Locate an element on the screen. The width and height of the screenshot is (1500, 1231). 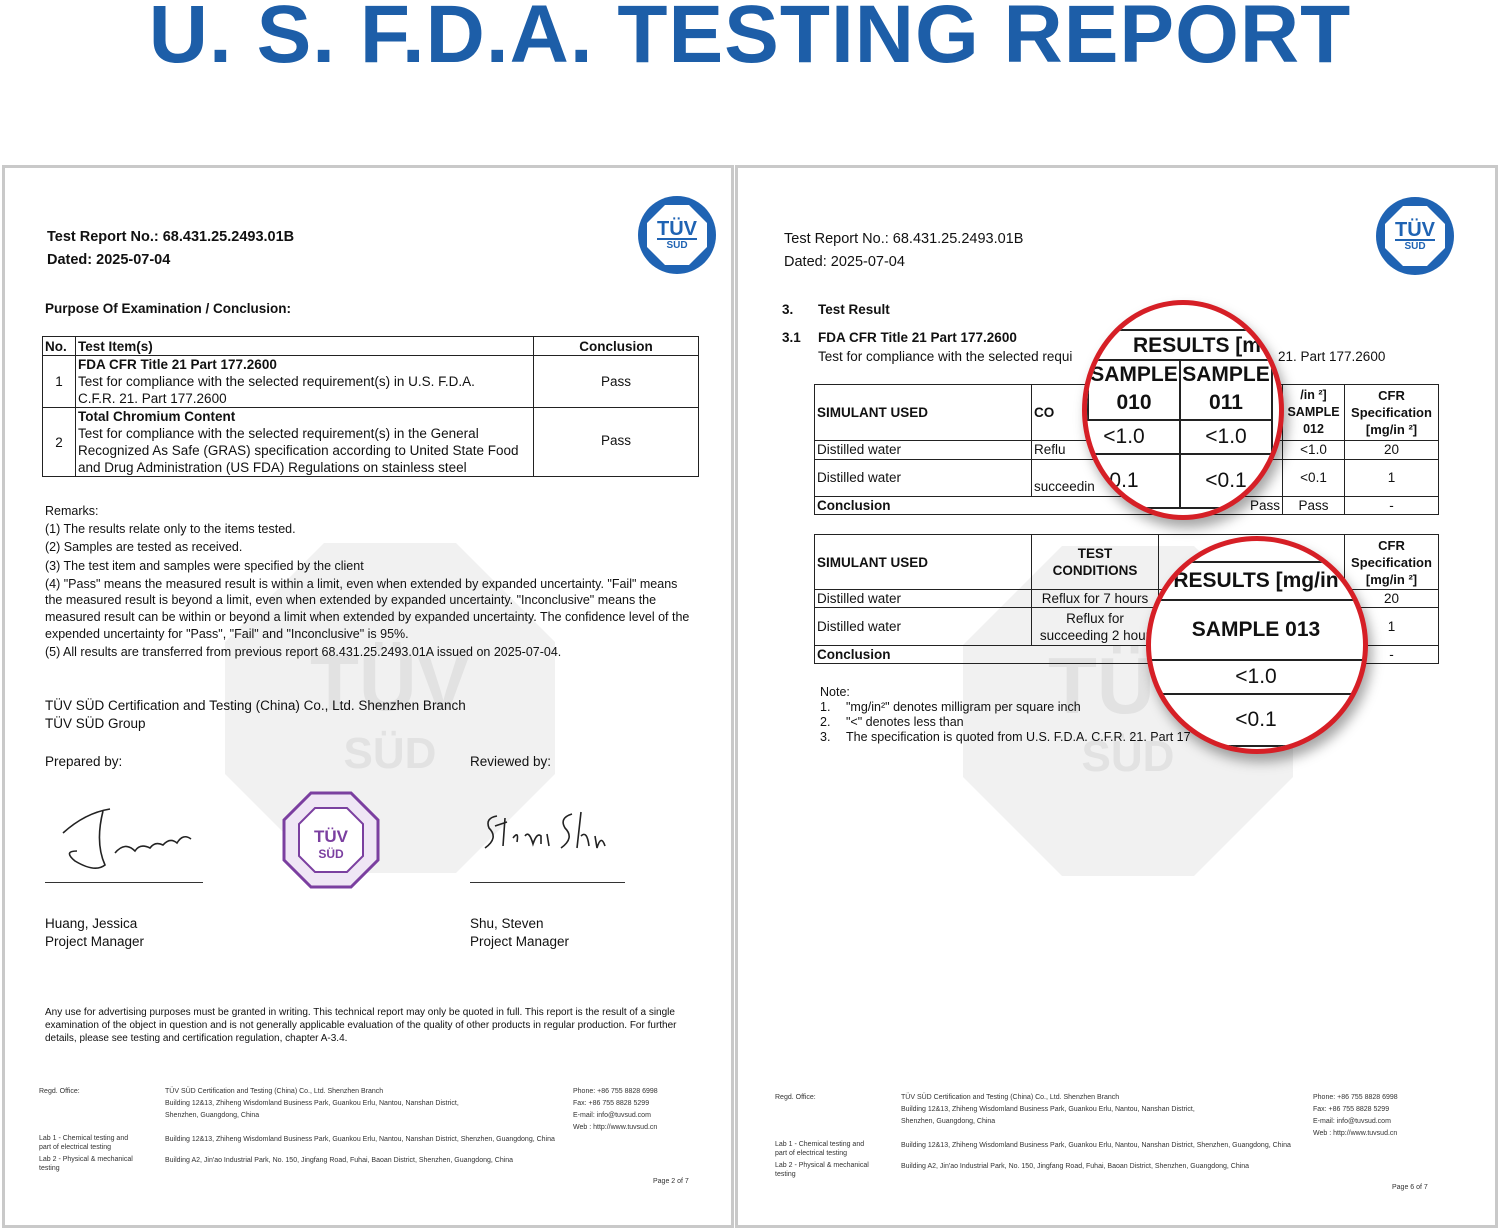
page-number: Page 2 of 7 is located at coordinates (671, 1181).